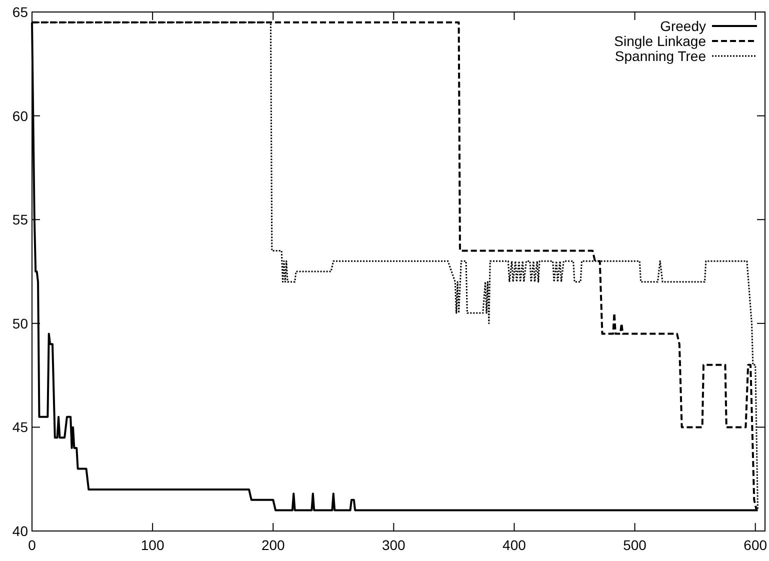  I want to click on y-tick-label: 50, so click(20, 323).